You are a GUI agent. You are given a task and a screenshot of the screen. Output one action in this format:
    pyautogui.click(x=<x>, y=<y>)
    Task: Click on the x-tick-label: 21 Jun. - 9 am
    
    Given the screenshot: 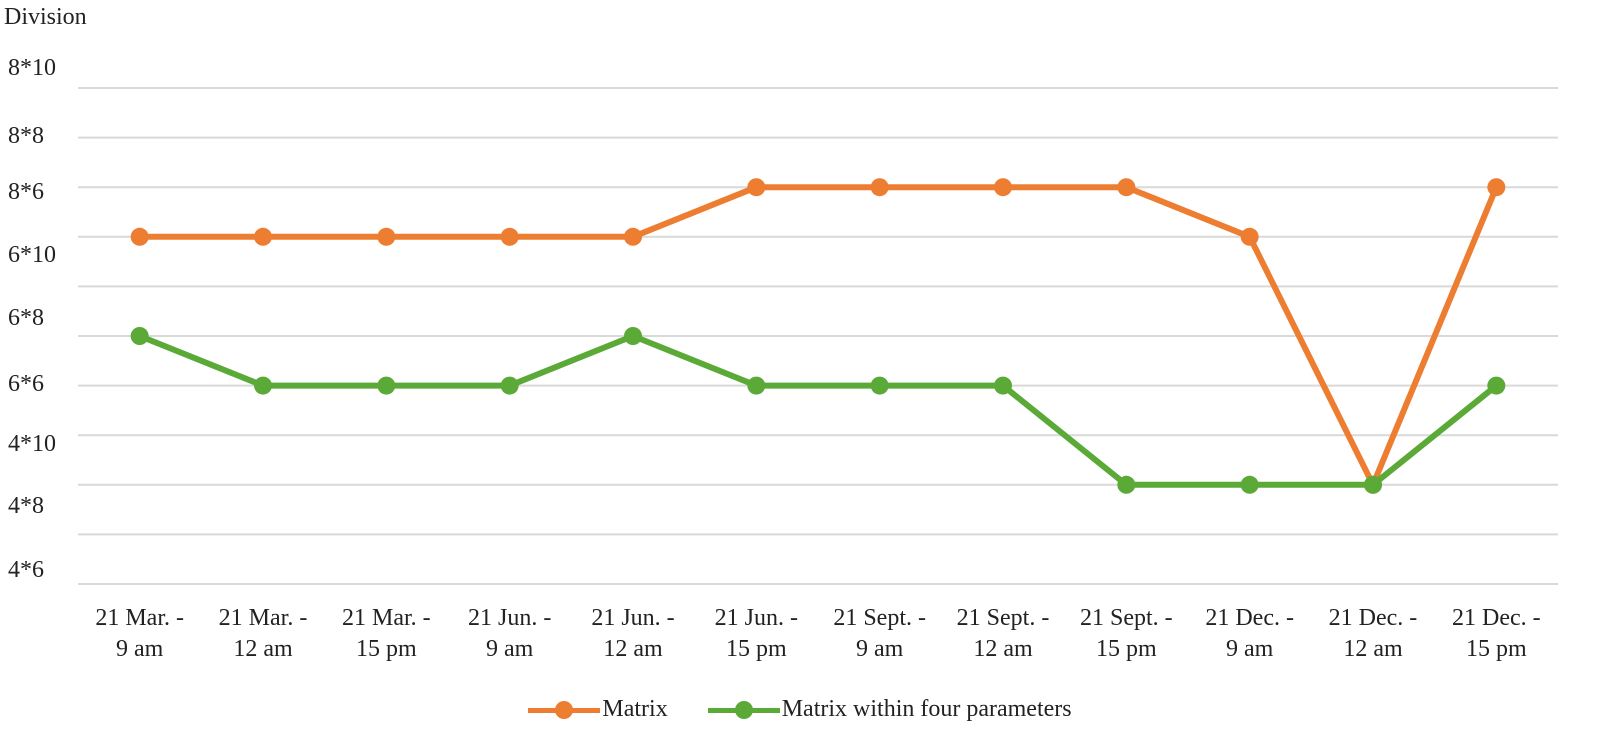 What is the action you would take?
    pyautogui.click(x=510, y=634)
    